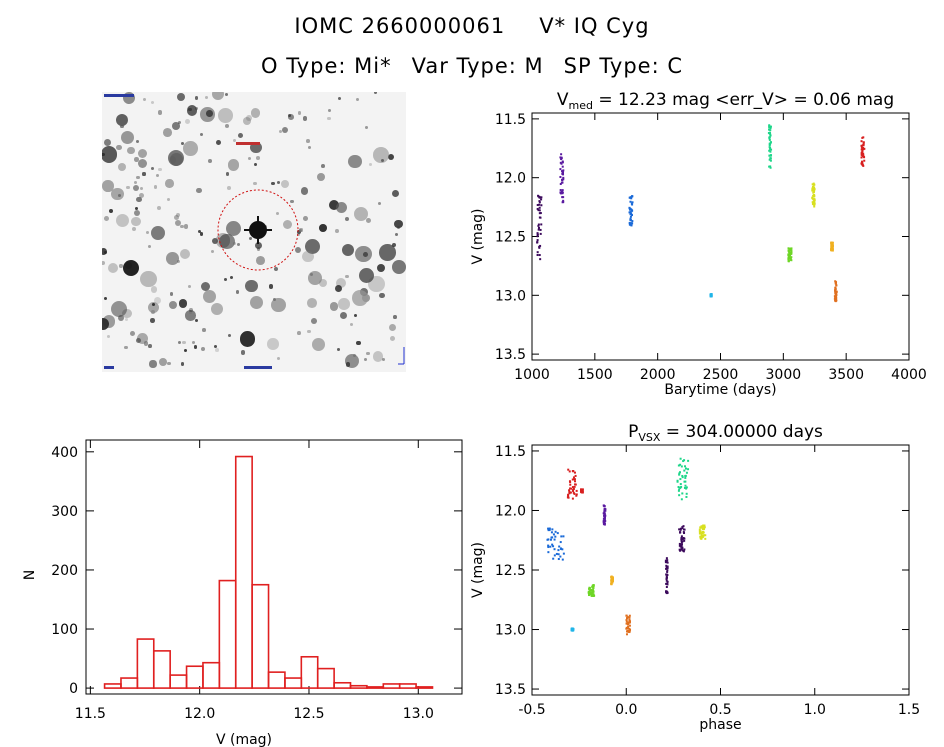 The image size is (944, 747). Describe the element at coordinates (248, 143) in the screenshot. I see `target-label-icon` at that location.